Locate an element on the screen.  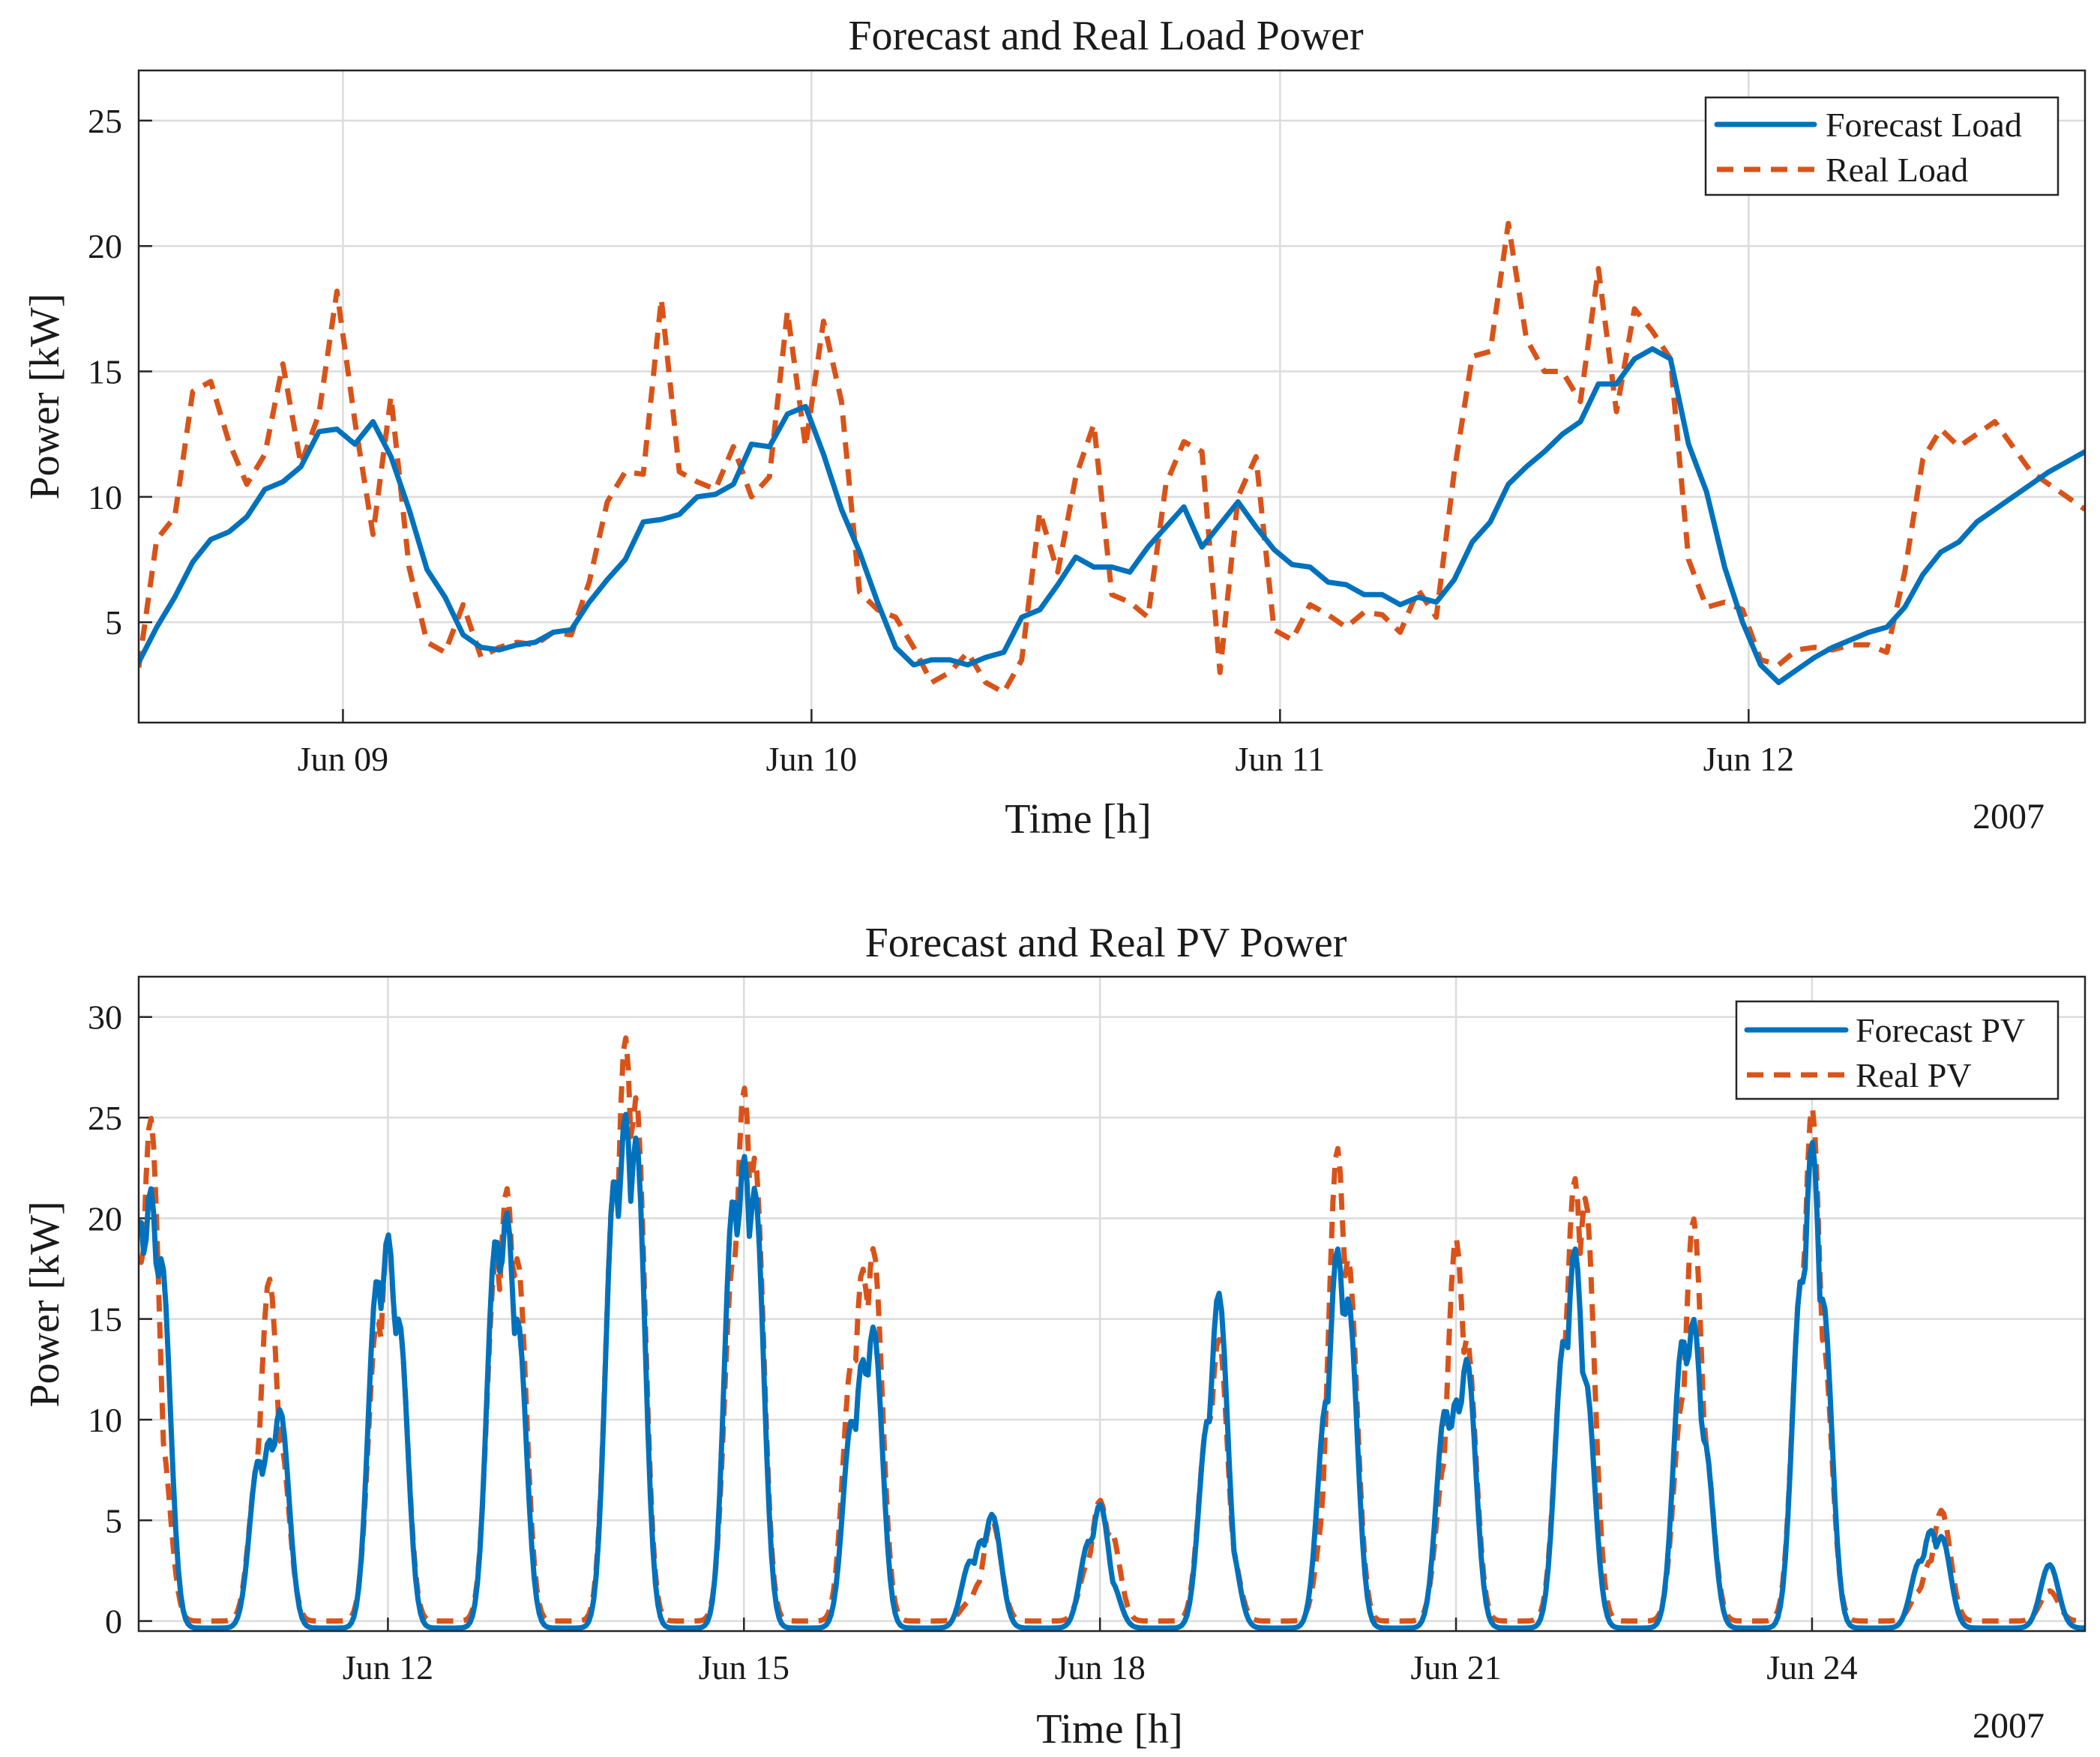
pv-y-tick-label: 15 is located at coordinates (105, 1320).